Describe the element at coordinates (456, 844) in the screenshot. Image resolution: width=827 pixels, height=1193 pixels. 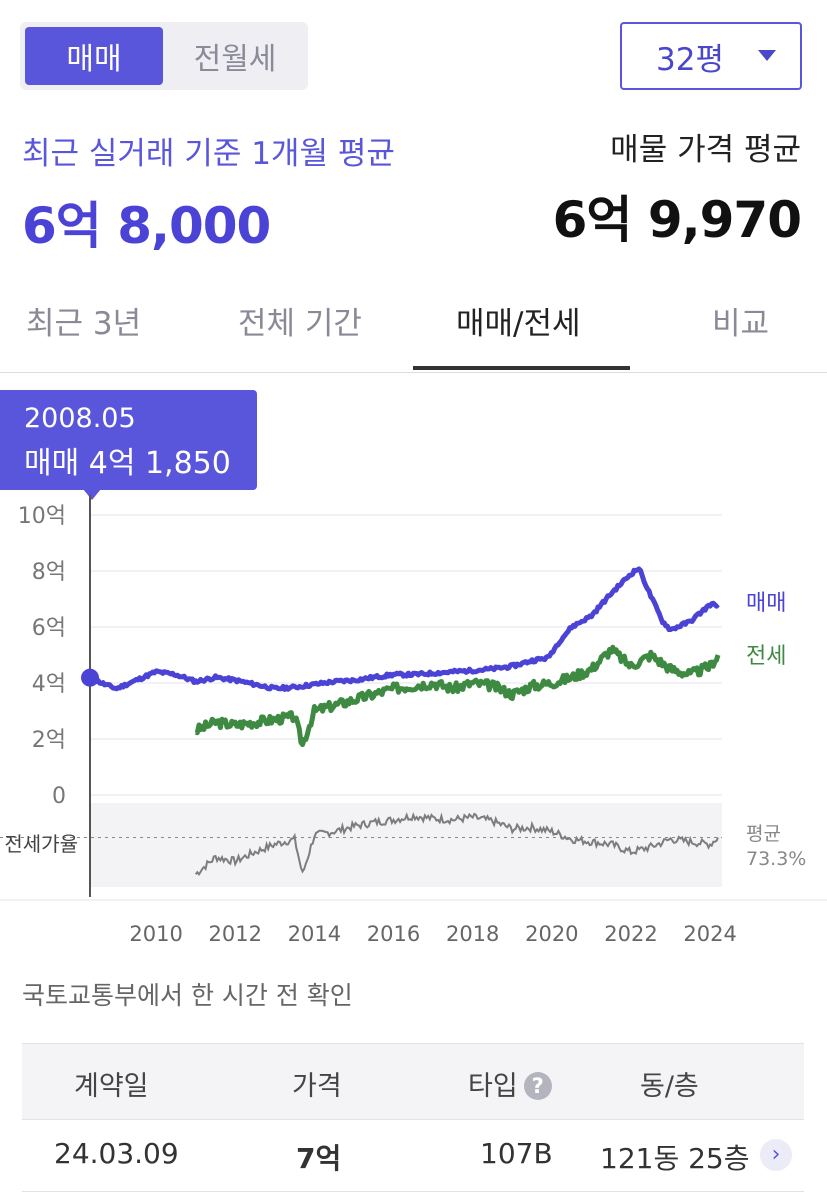
I see `ratio-series-line` at that location.